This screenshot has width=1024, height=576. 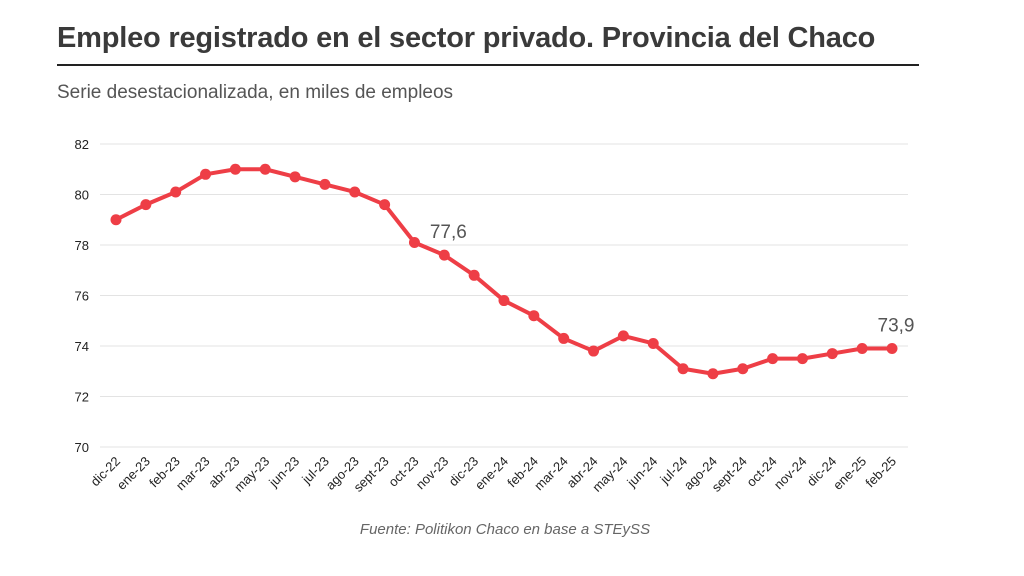 I want to click on y-tick-label: 82, so click(x=82, y=144).